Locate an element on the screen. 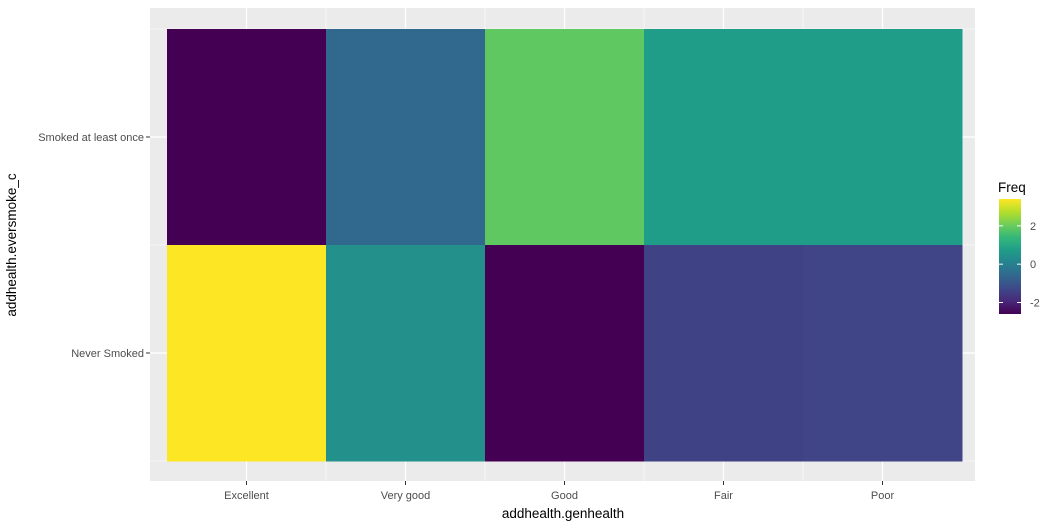 The width and height of the screenshot is (1056, 528). legend-tick-label: 0 is located at coordinates (1033, 265).